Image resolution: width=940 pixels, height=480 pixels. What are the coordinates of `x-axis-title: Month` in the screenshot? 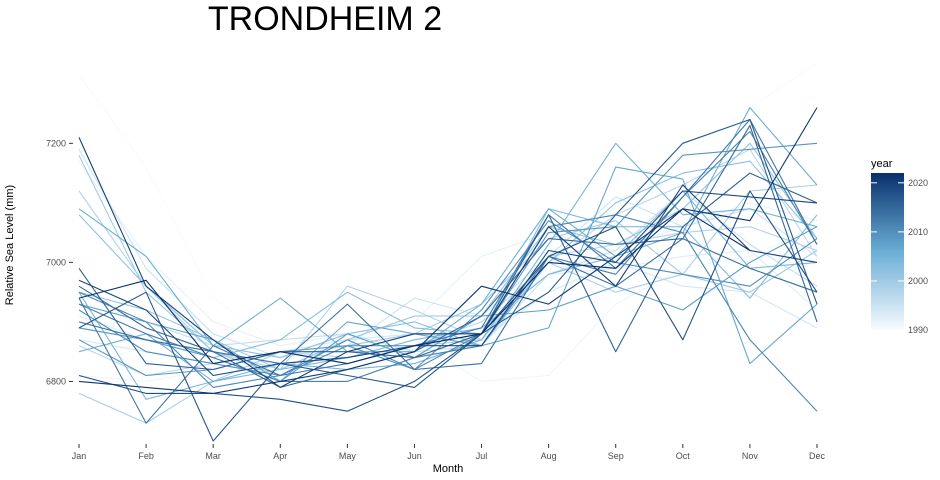 It's located at (448, 469).